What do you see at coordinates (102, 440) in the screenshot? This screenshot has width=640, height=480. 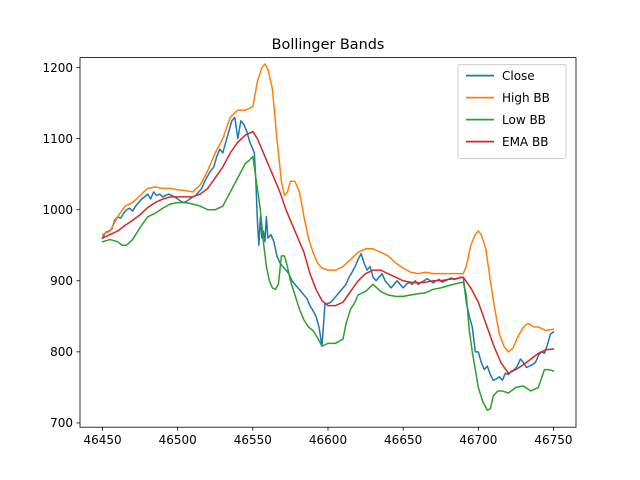 I see `x-tick-label: 46450` at bounding box center [102, 440].